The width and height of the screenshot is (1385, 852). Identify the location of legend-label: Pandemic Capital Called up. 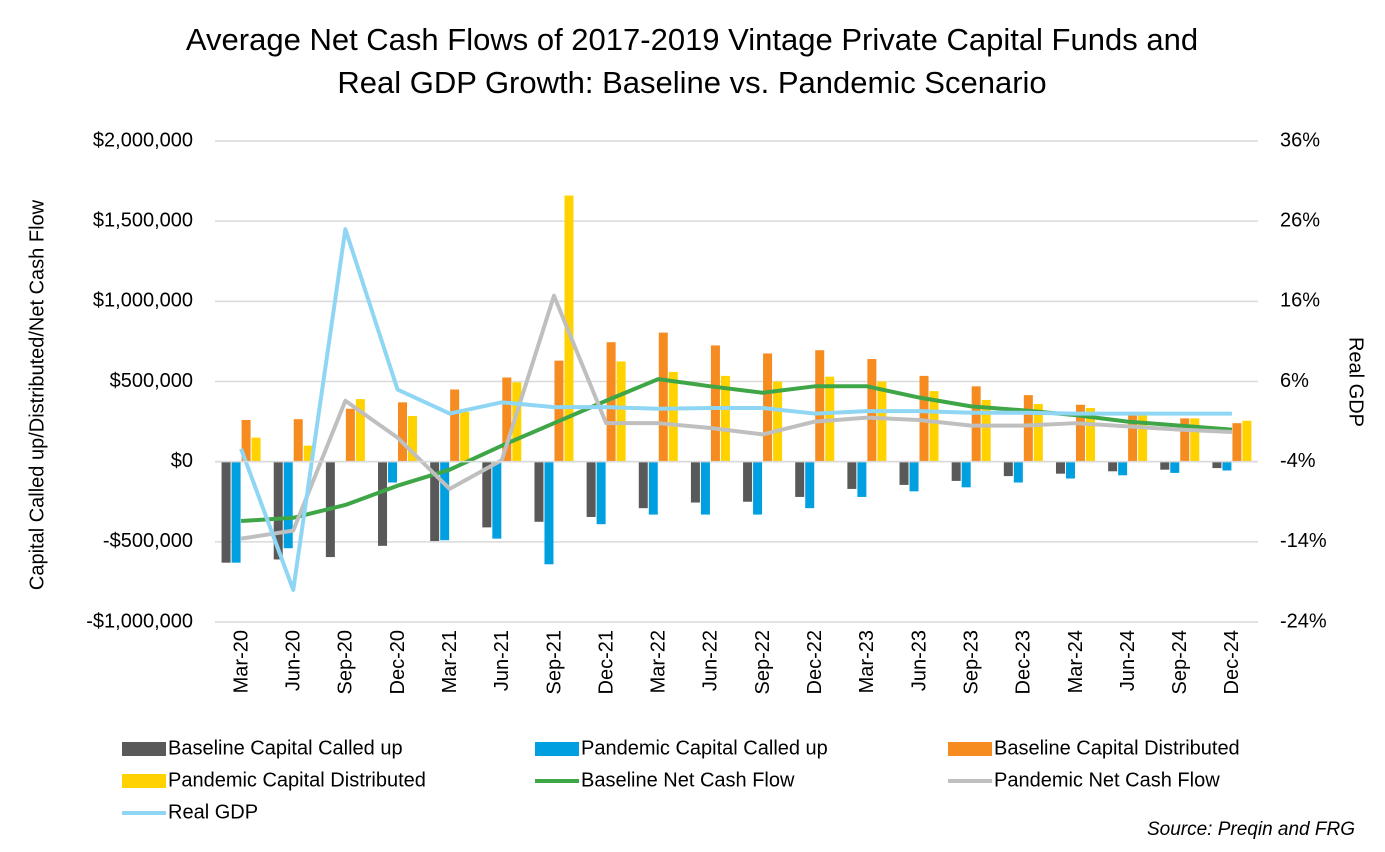
(704, 748).